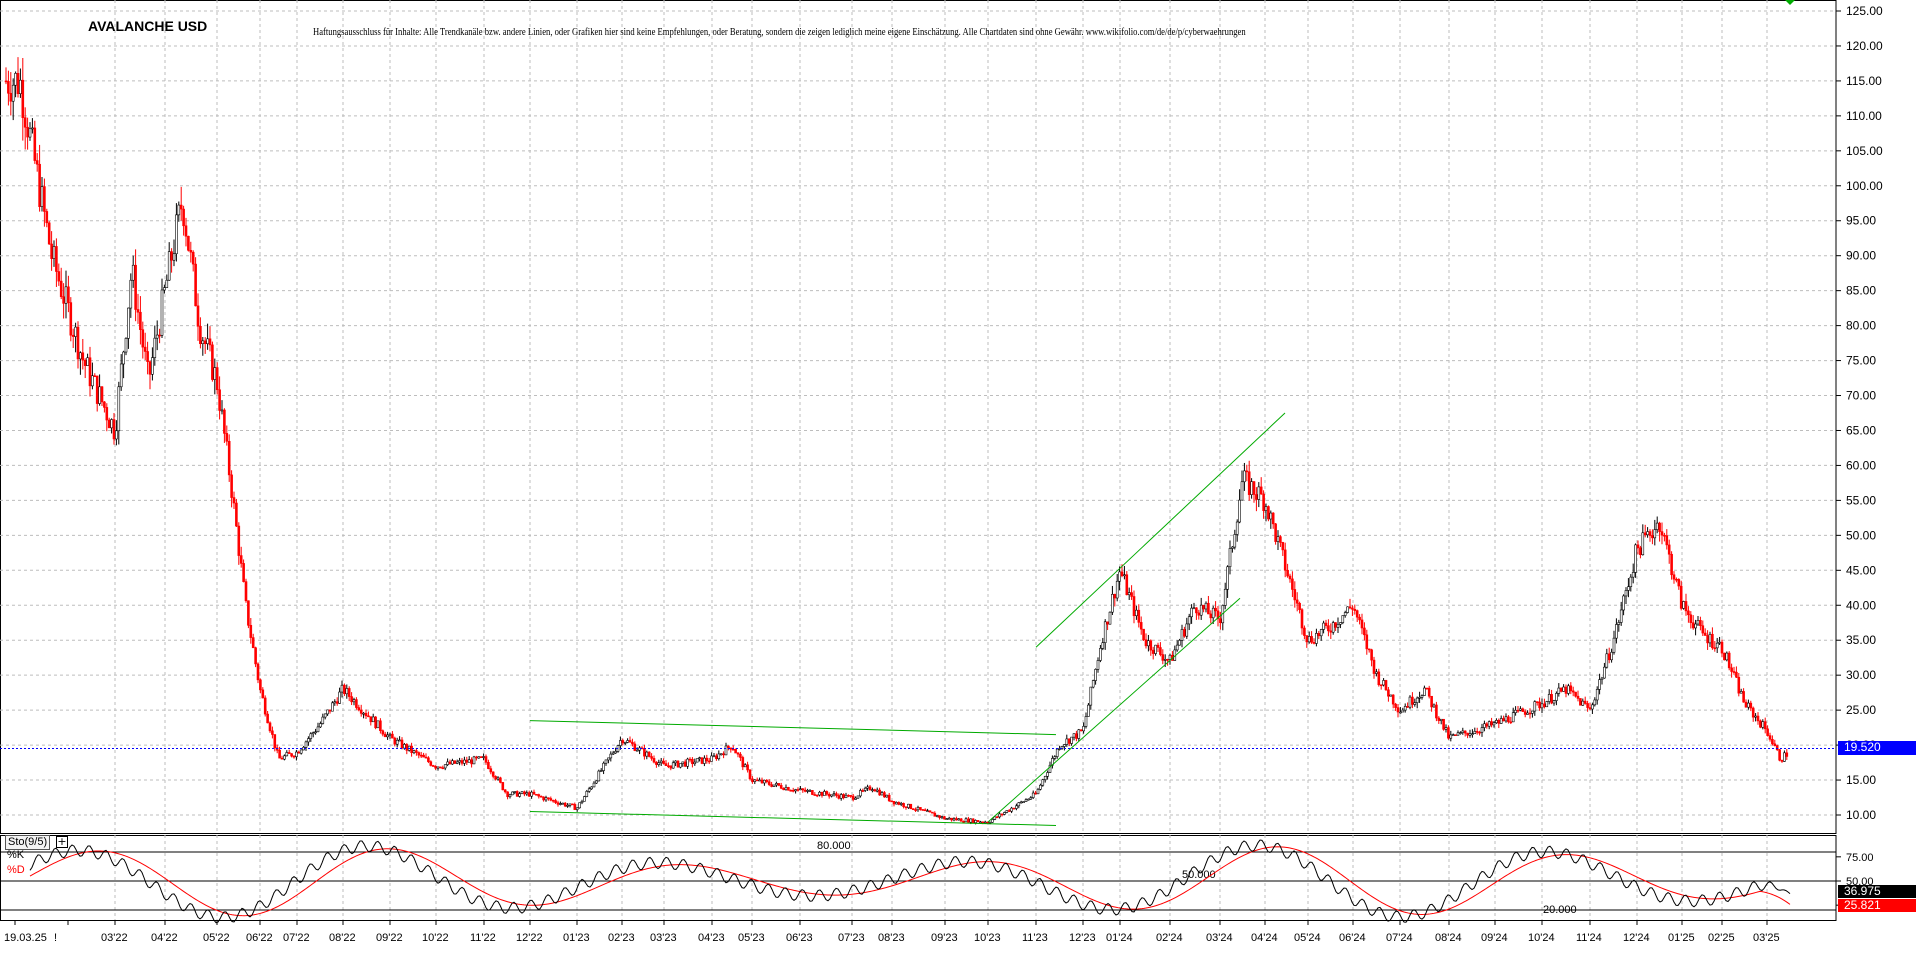 The image size is (1916, 953). What do you see at coordinates (1861, 256) in the screenshot?
I see `price-y-tick-label: 90.00` at bounding box center [1861, 256].